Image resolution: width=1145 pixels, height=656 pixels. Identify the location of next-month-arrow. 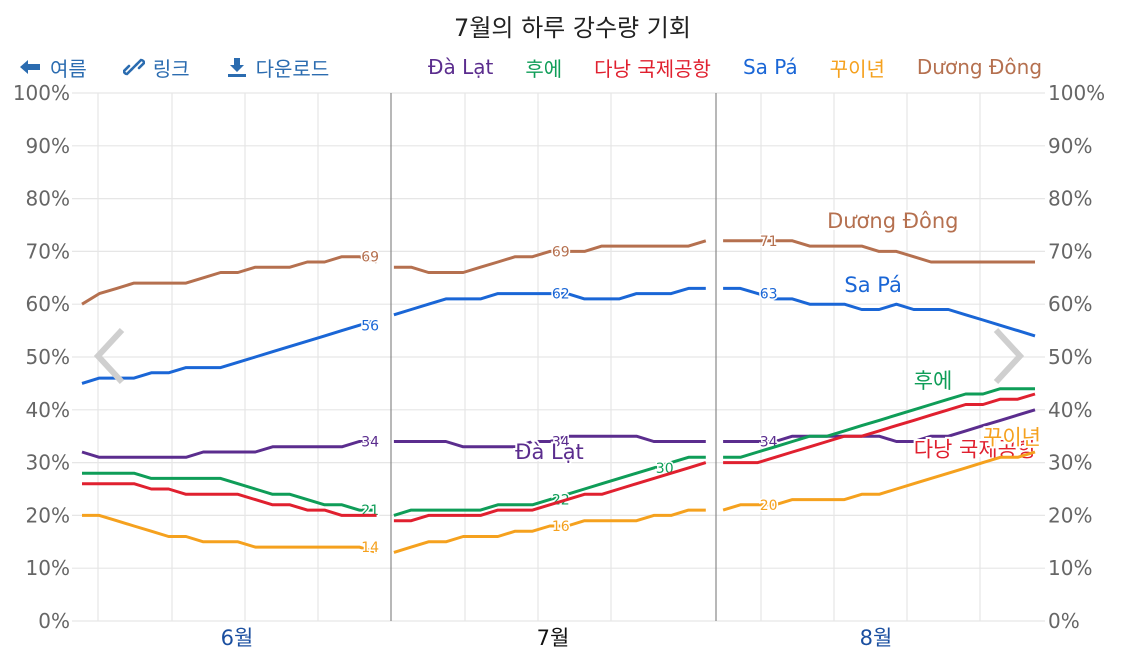
(1008, 358).